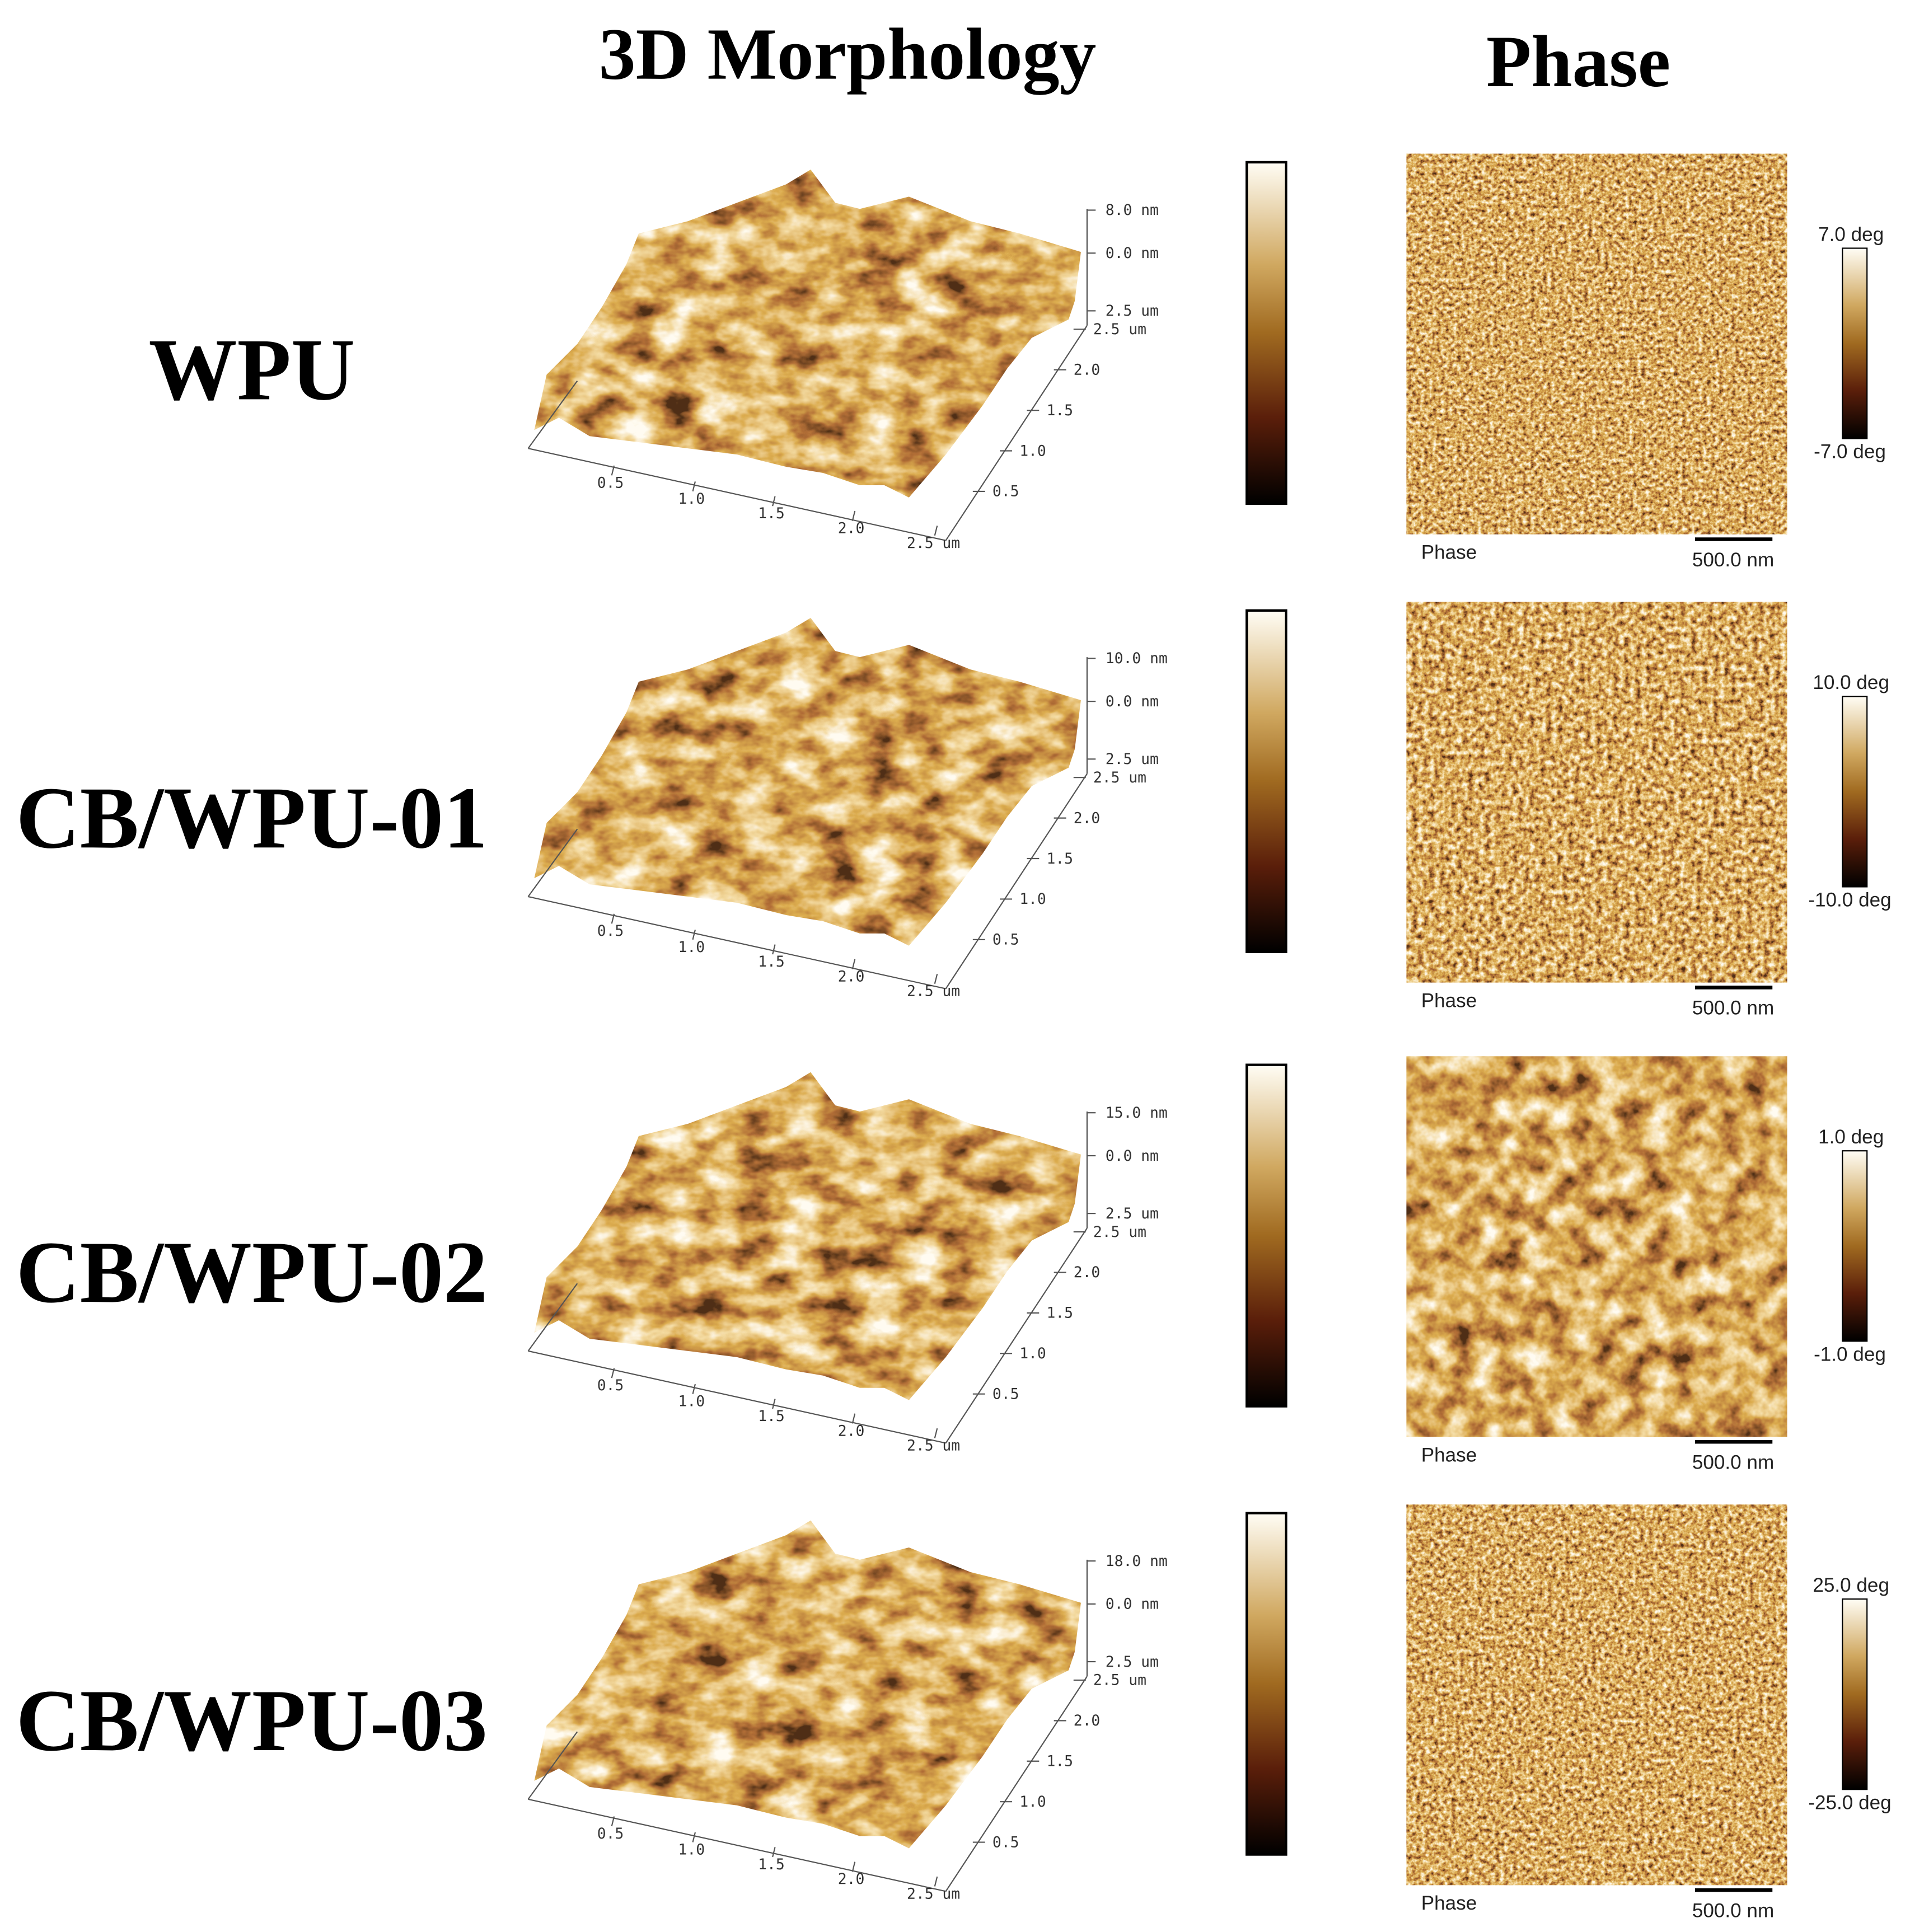  Describe the element at coordinates (1851, 682) in the screenshot. I see `phase-max-label: 10.0 deg` at that location.